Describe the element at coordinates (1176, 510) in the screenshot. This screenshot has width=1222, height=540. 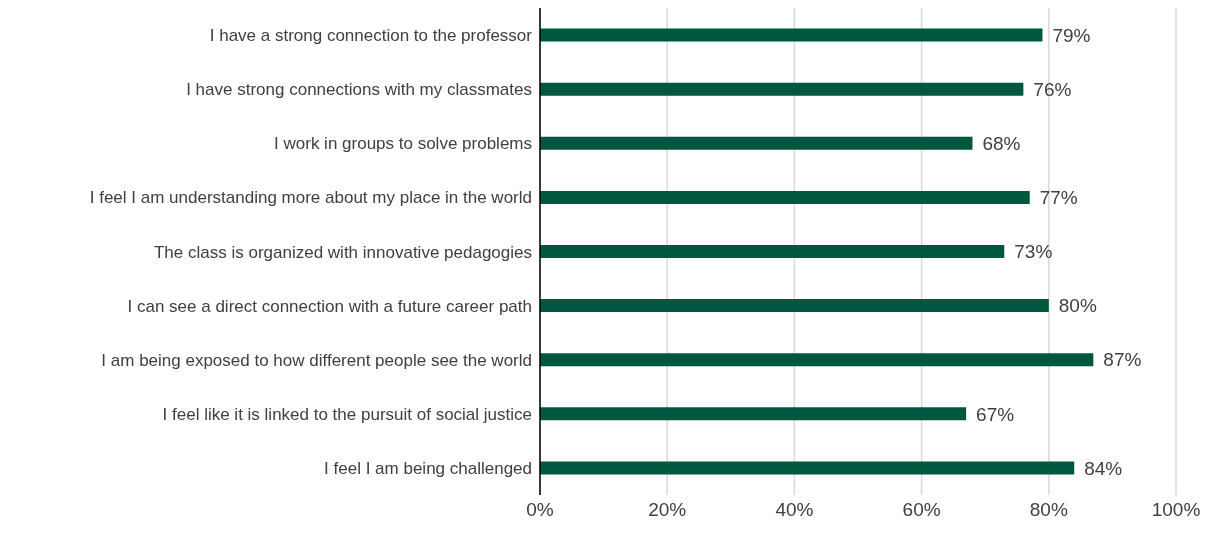
I see `x-tick-label: 100%` at that location.